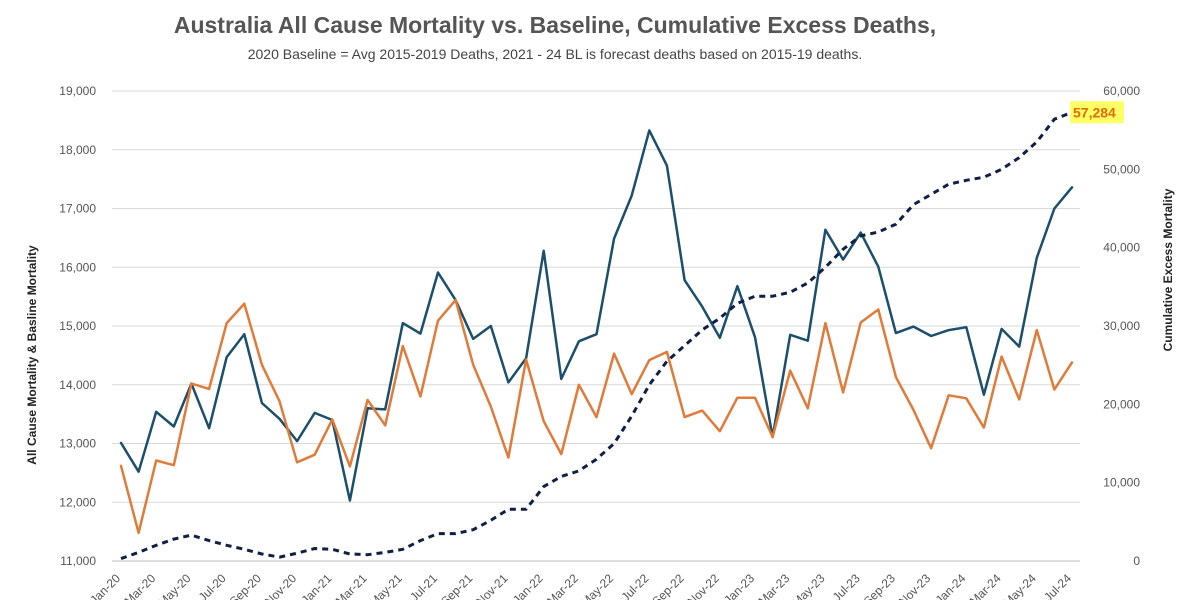 This screenshot has height=600, width=1200. Describe the element at coordinates (77, 326) in the screenshot. I see `y-left-tick-label: 15,000` at that location.